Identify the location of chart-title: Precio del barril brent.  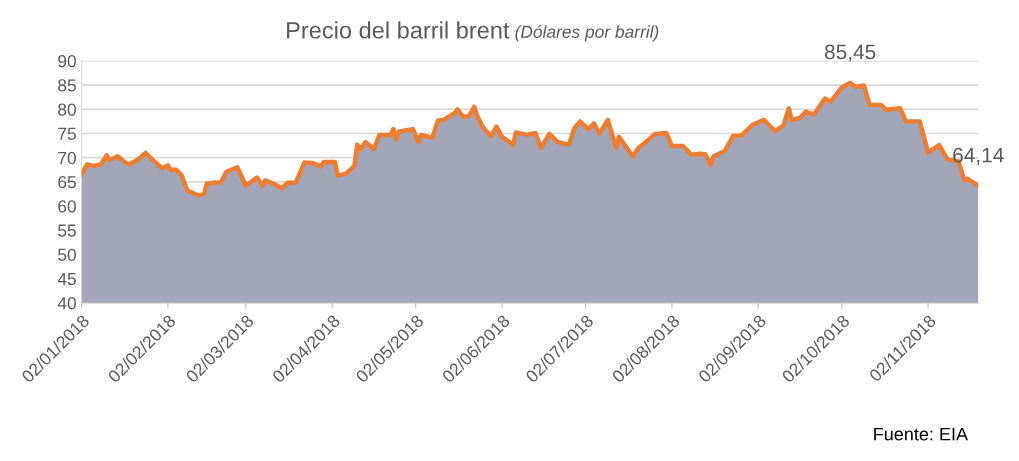
(398, 30).